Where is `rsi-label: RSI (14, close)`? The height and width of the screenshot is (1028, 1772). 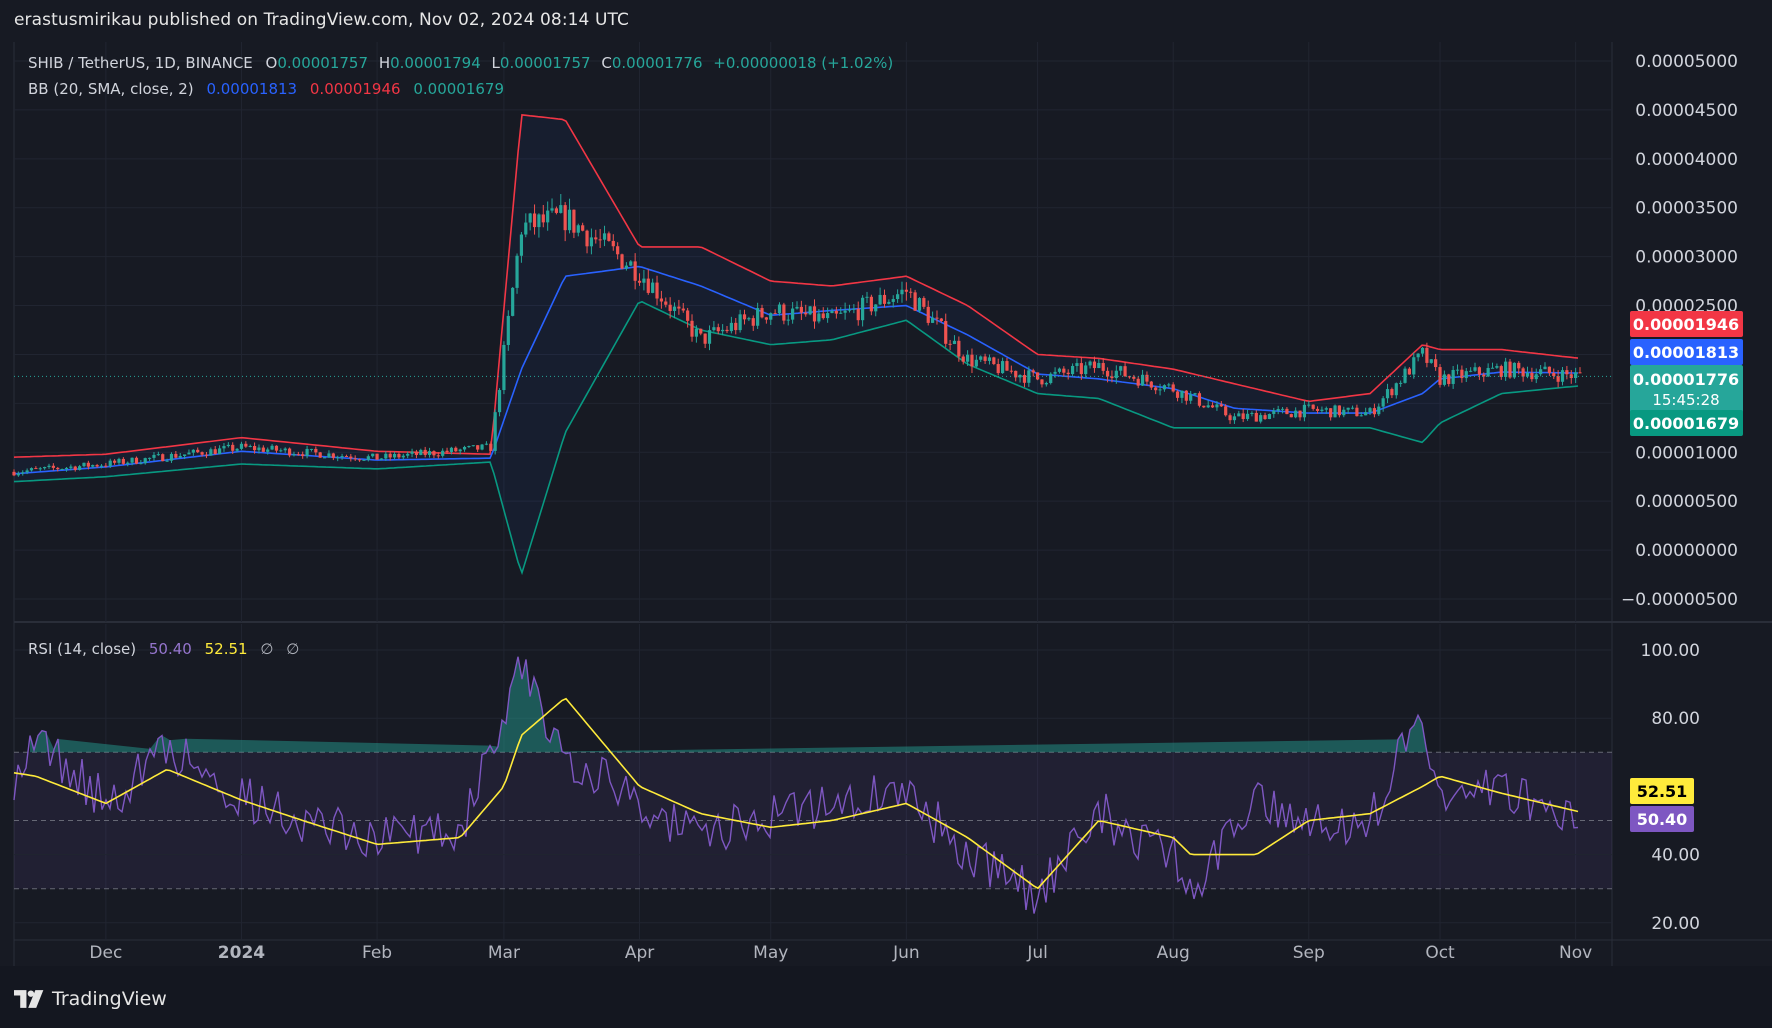 rsi-label: RSI (14, close) is located at coordinates (82, 649).